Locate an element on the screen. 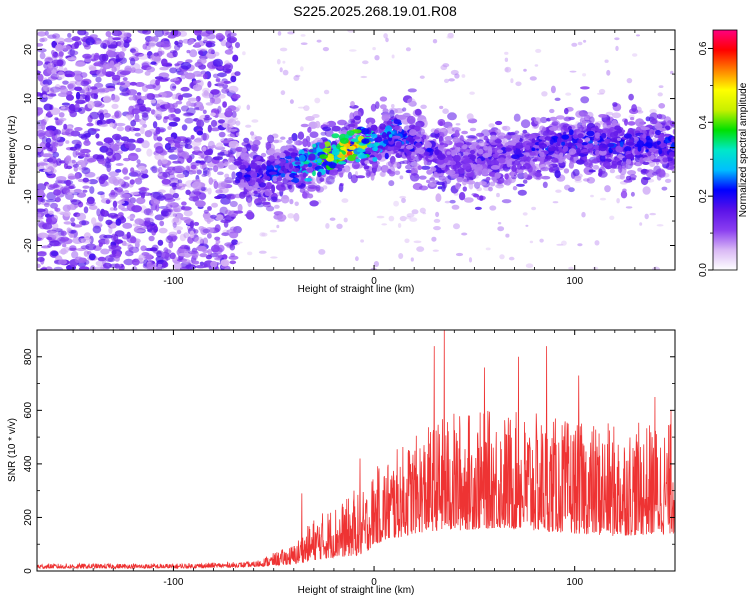 Image resolution: width=750 pixels, height=600 pixels. colorbar is located at coordinates (725, 150).